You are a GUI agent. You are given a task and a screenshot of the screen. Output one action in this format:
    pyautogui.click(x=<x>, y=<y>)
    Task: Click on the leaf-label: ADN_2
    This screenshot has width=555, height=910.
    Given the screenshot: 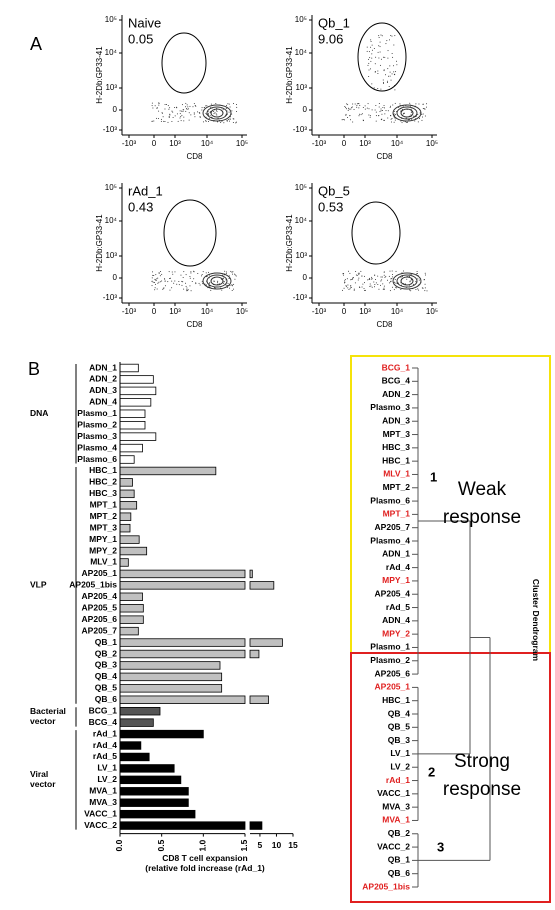 What is the action you would take?
    pyautogui.click(x=396, y=394)
    